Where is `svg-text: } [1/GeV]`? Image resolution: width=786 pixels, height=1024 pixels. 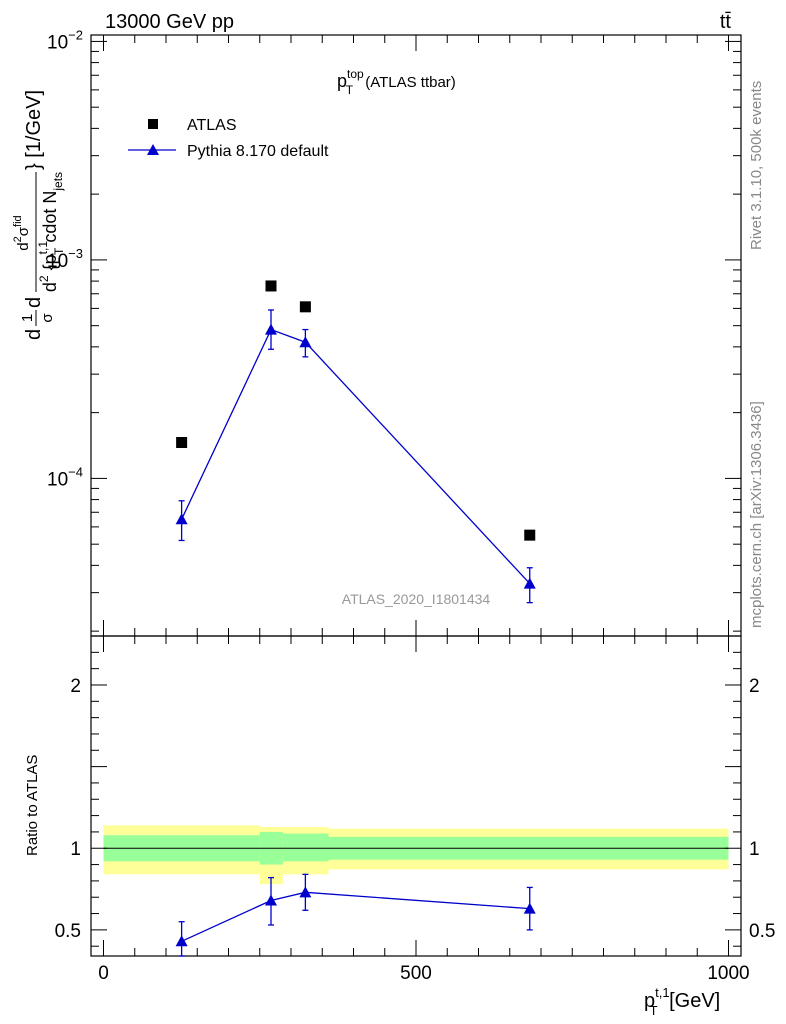 svg-text: } [1/GeV] is located at coordinates (34, 130).